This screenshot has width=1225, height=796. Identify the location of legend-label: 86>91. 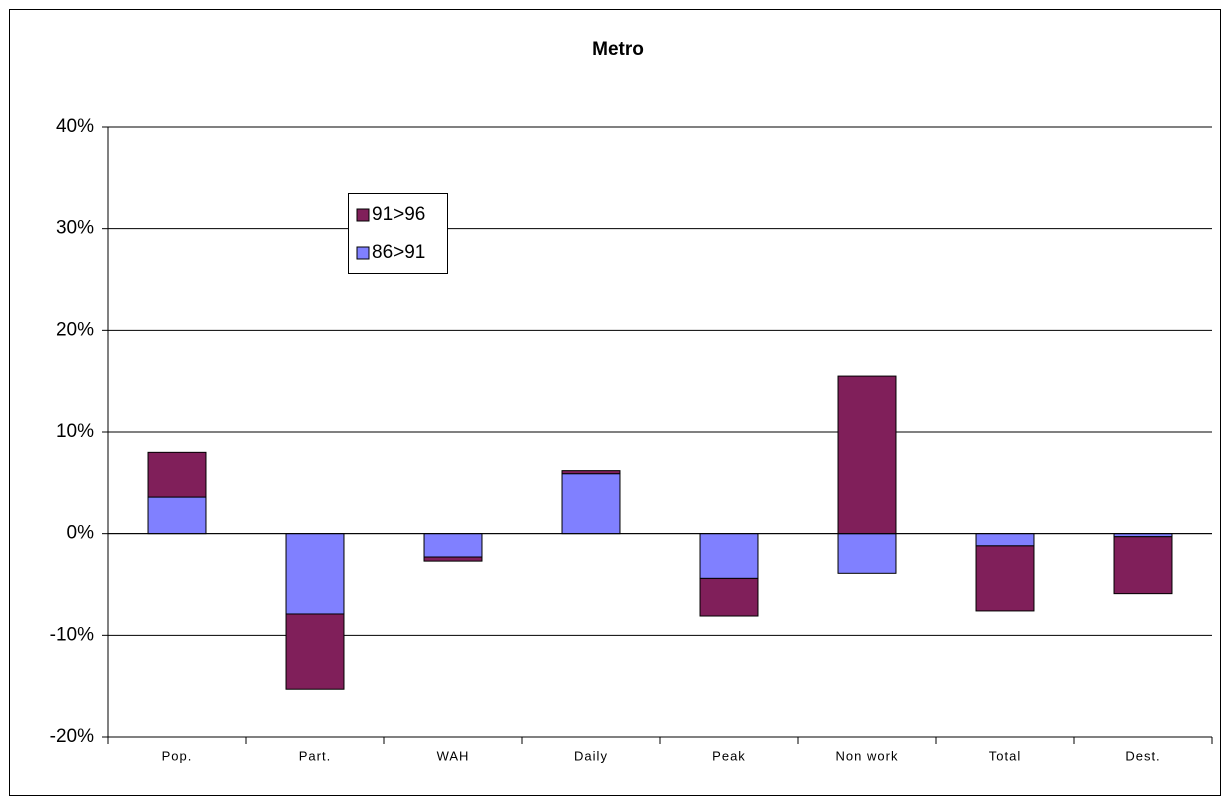
(398, 252).